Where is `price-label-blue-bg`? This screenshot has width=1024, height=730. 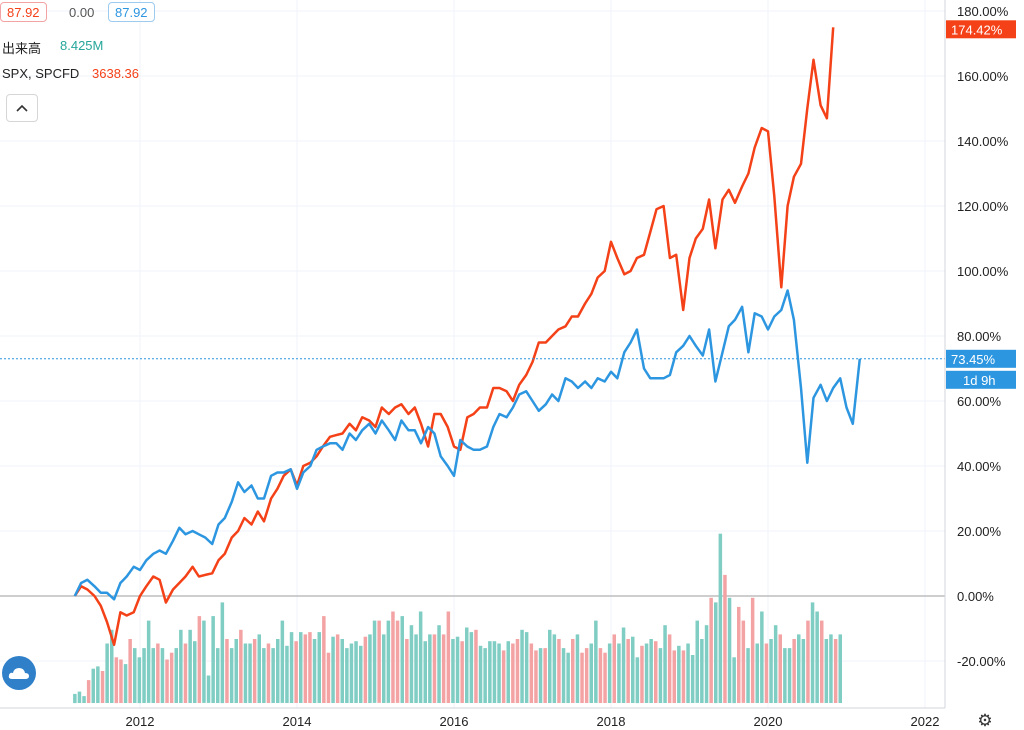
price-label-blue-bg is located at coordinates (981, 358).